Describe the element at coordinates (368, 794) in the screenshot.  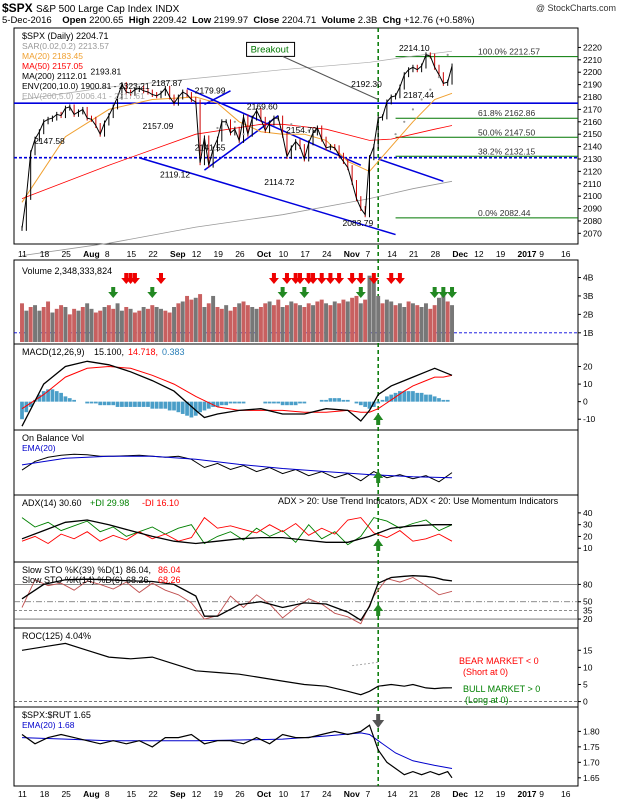
I see `x-axis-label-bottom: 7` at that location.